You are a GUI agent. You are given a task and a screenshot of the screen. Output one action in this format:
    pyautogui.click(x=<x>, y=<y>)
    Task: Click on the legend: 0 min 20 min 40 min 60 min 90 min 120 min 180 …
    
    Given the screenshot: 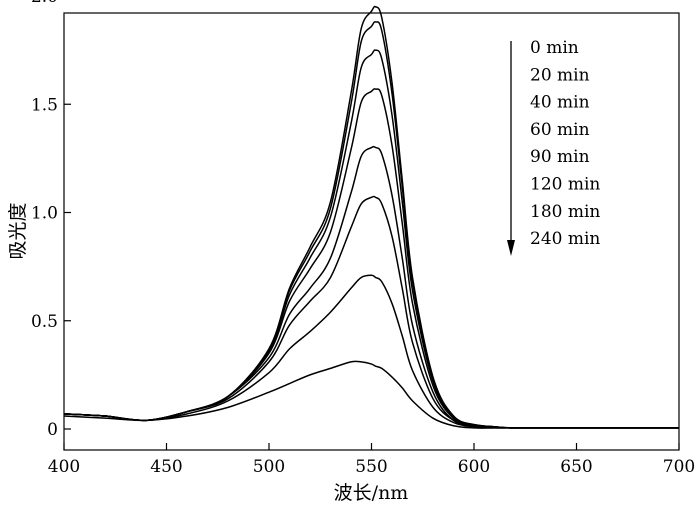 What is the action you would take?
    pyautogui.click(x=553, y=147)
    